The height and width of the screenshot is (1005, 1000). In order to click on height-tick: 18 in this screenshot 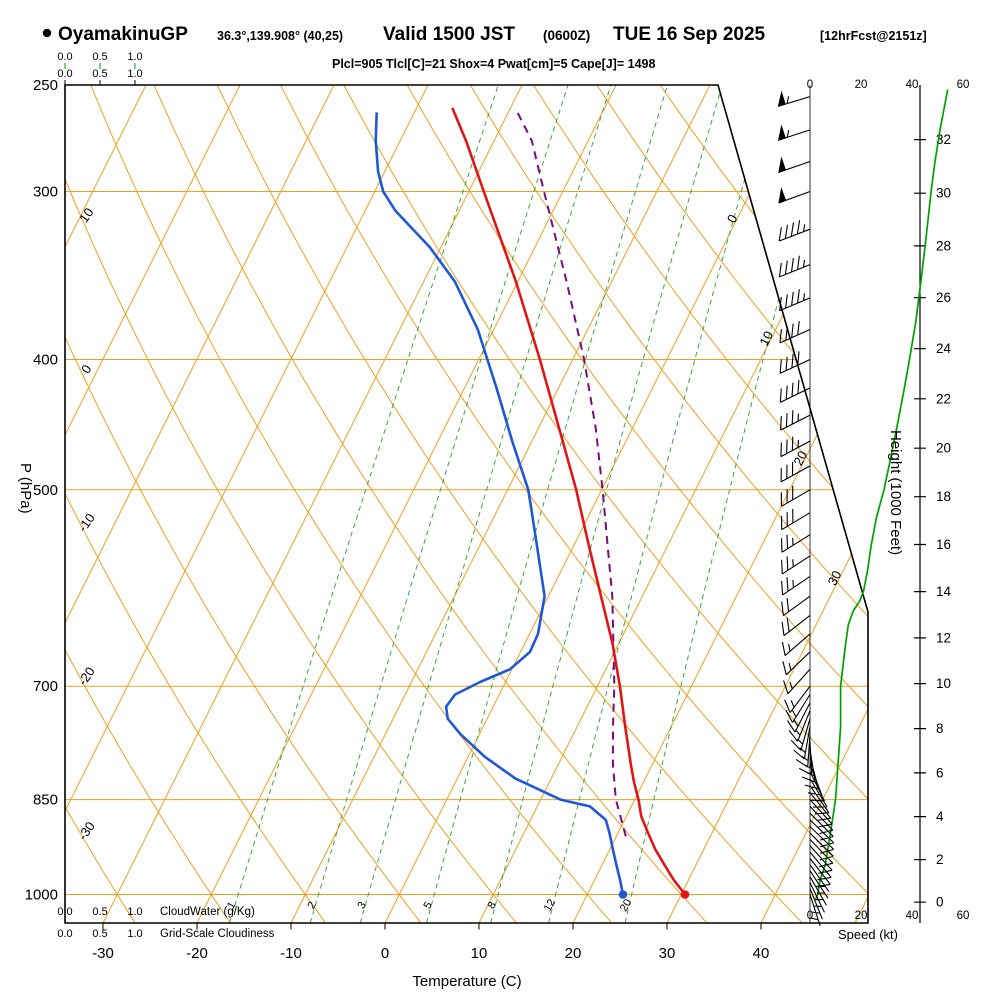, I will do `click(943, 496)`.